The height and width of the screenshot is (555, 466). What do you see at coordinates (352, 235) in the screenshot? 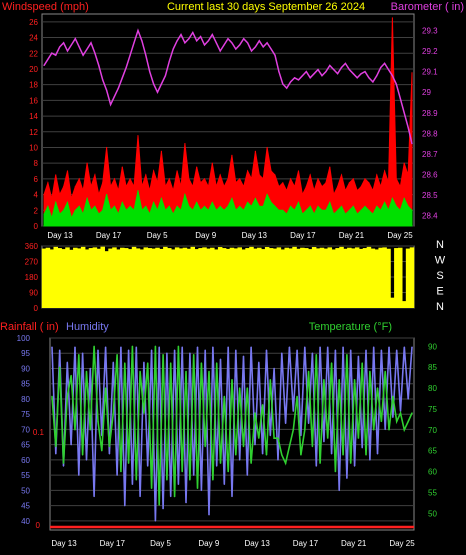
I see `wind-x-tick-label: Day 21` at bounding box center [352, 235].